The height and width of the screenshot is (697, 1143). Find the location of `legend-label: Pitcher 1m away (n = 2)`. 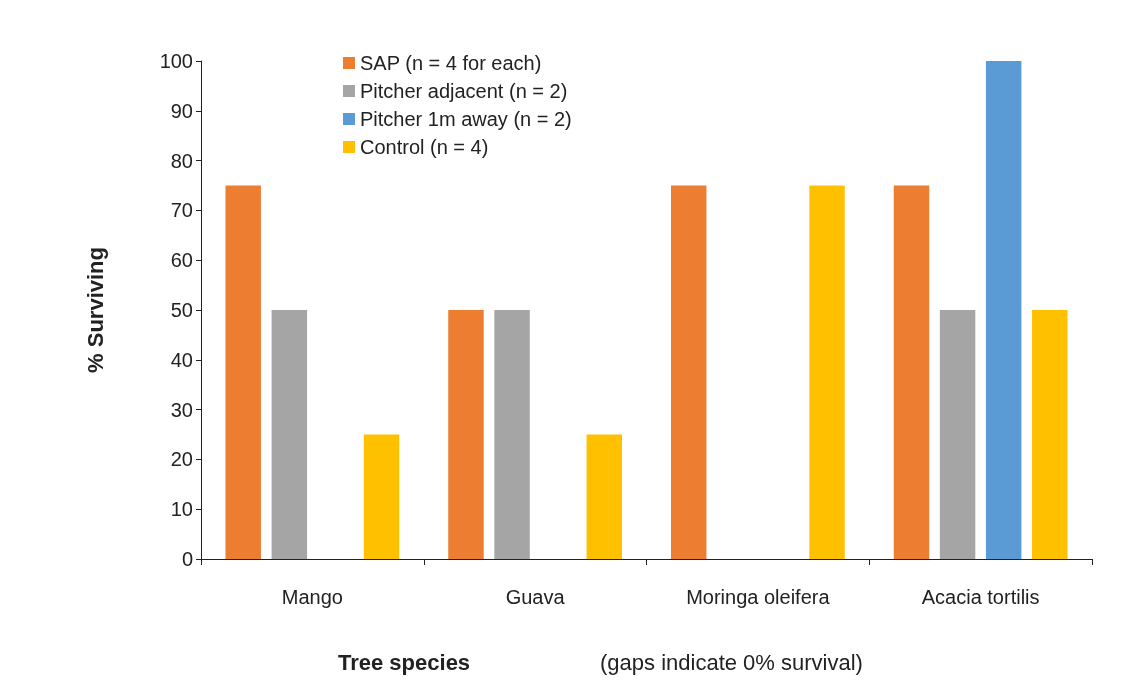

legend-label: Pitcher 1m away (n = 2) is located at coordinates (466, 119).